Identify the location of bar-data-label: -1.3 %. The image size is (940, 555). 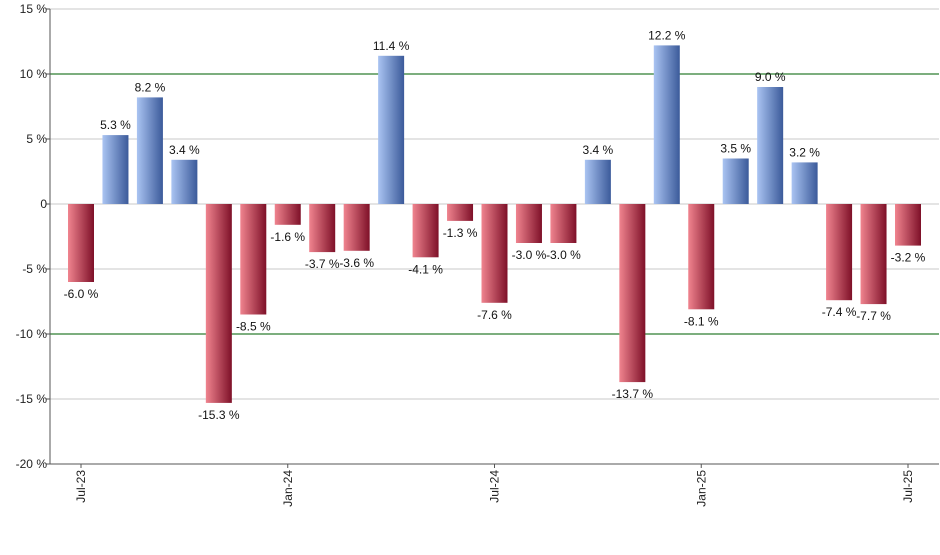
(460, 233).